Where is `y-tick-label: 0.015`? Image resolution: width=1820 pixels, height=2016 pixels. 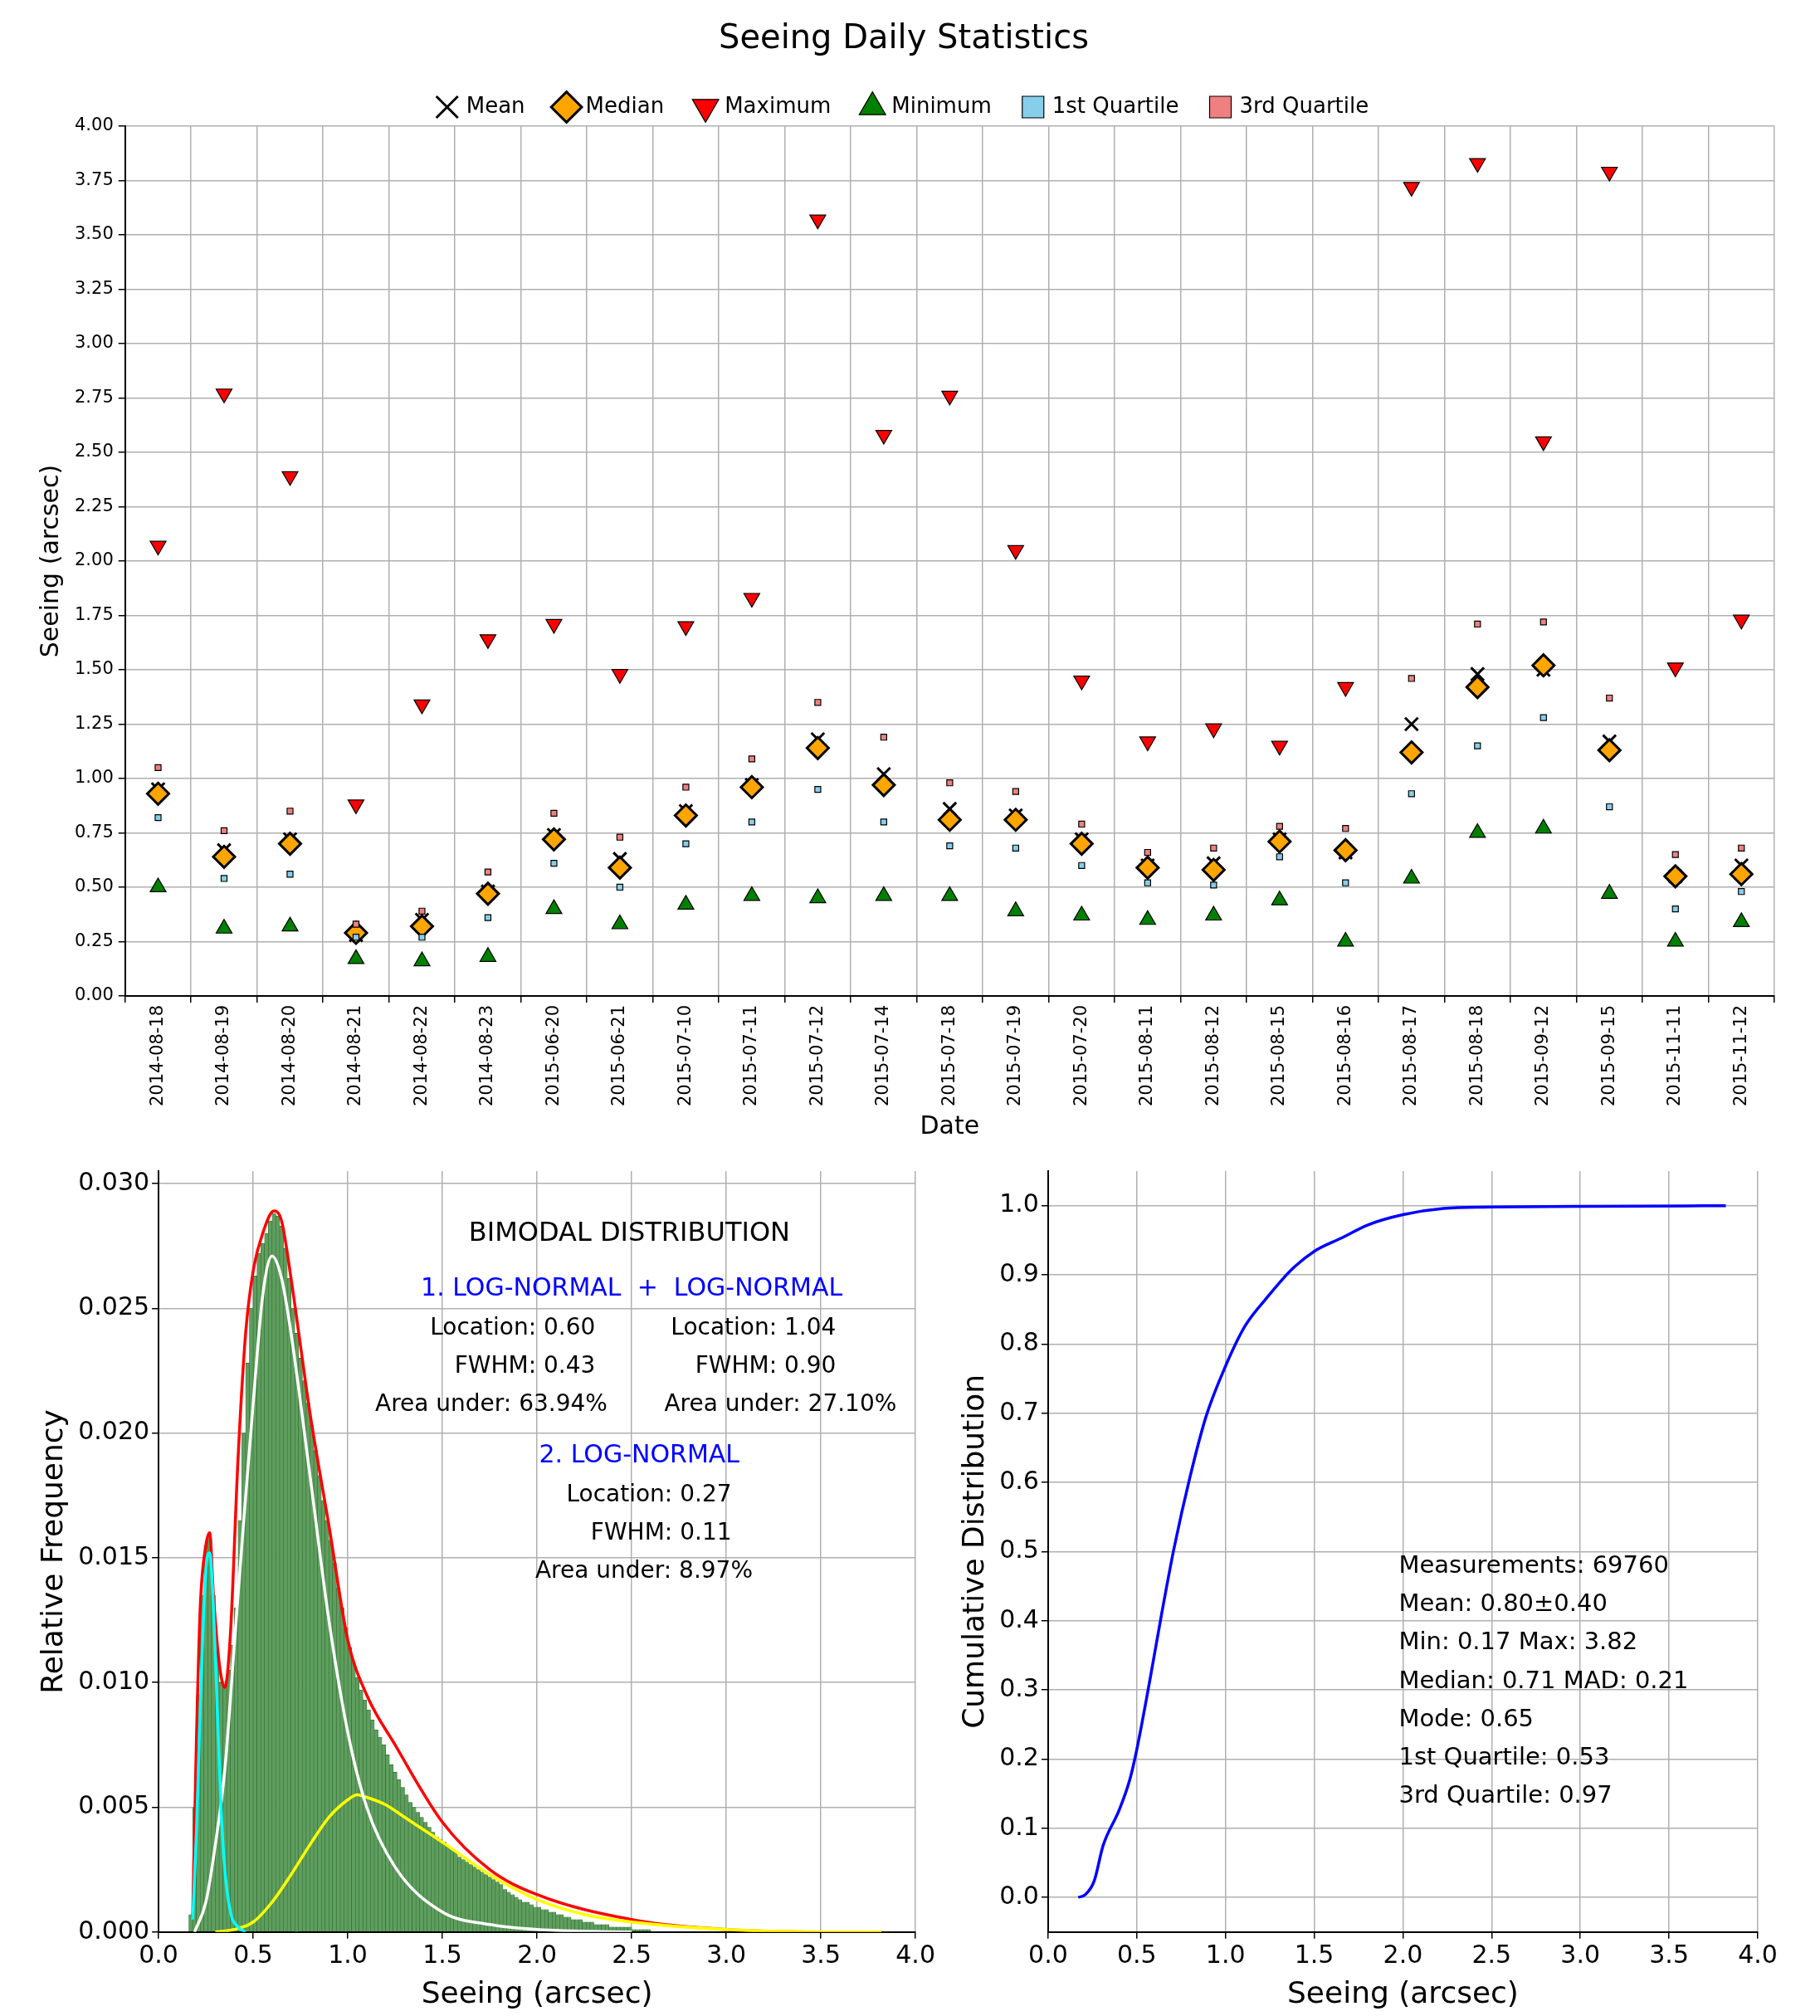
y-tick-label: 0.015 is located at coordinates (114, 1555).